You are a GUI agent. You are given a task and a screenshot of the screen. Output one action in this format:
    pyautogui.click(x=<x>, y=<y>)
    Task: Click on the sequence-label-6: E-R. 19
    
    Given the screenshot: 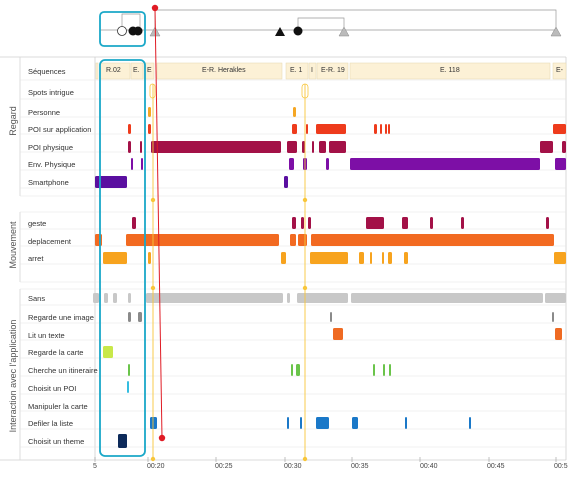 What is the action you would take?
    pyautogui.click(x=333, y=70)
    